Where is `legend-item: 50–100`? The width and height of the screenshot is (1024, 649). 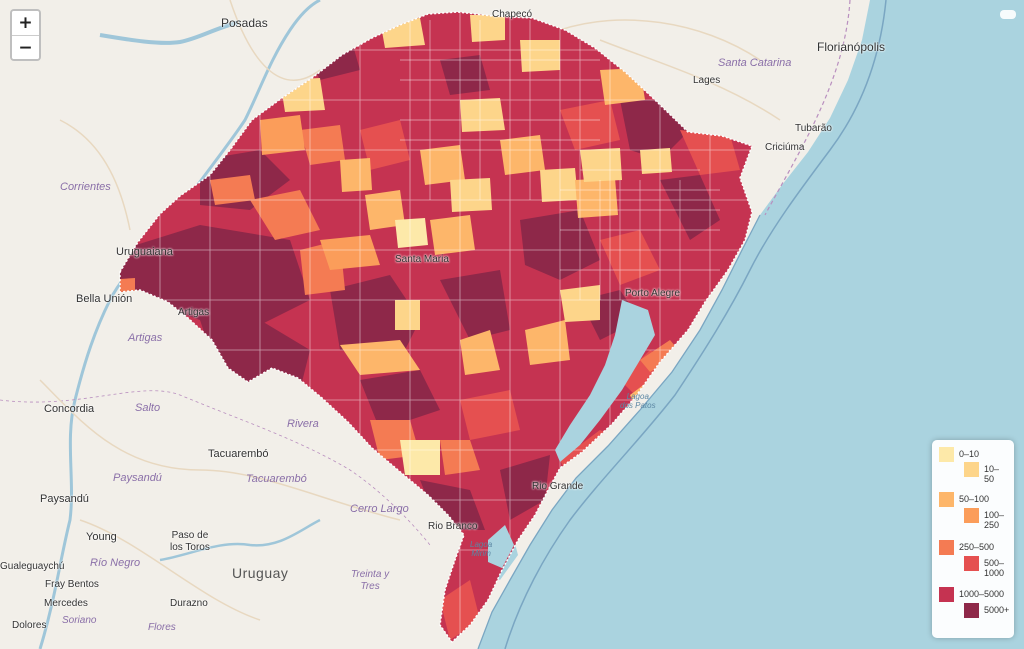
legend-item: 50–100 is located at coordinates (964, 499).